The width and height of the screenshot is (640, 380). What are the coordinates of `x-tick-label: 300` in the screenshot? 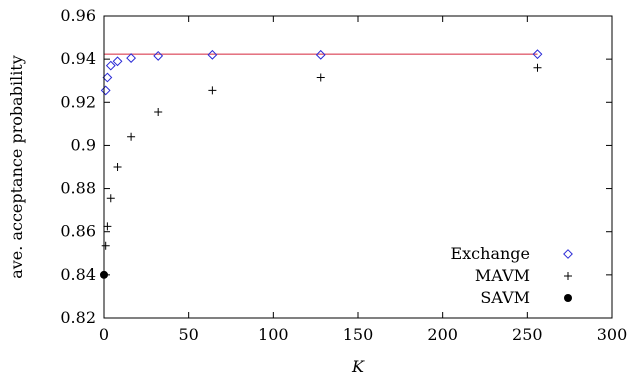 It's located at (612, 334).